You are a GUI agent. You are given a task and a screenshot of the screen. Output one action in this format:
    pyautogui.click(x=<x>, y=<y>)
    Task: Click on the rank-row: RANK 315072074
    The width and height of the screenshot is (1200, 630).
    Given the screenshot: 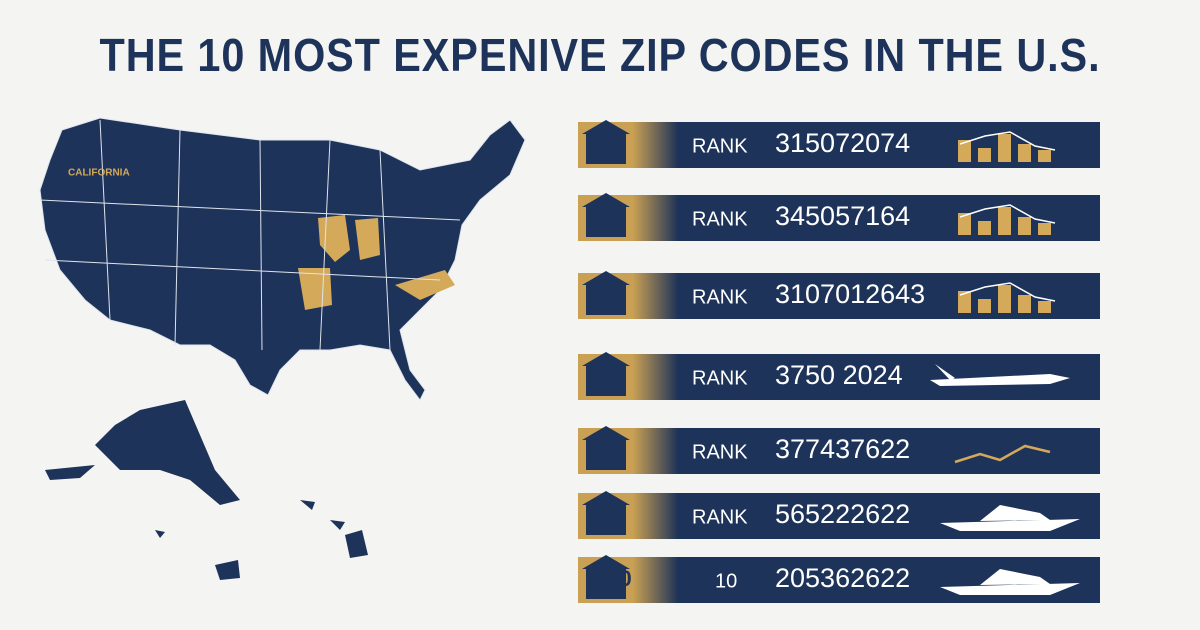 What is the action you would take?
    pyautogui.click(x=839, y=144)
    